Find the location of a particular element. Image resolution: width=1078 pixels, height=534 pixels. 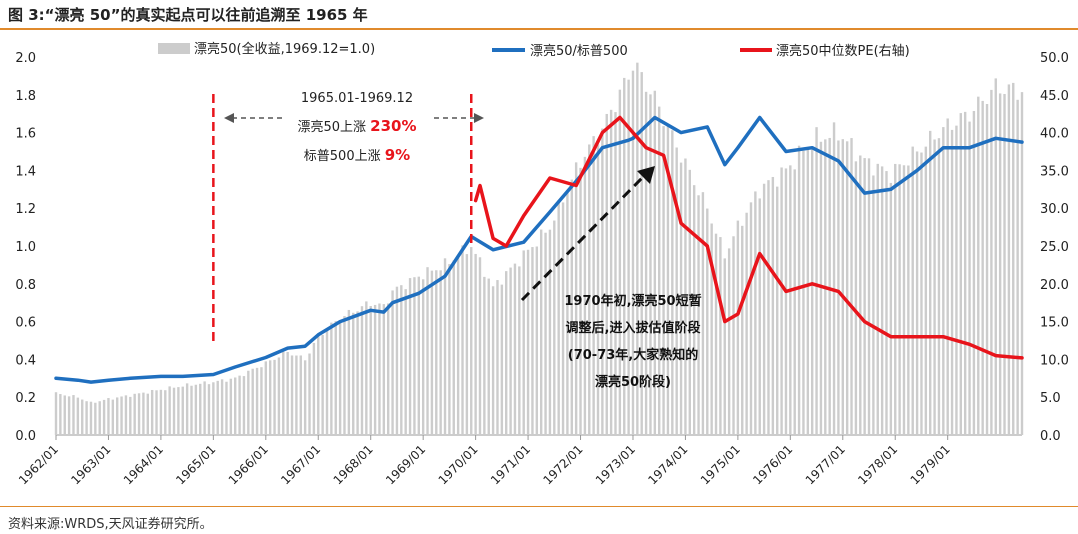

x-tick-label: 1979/01 is located at coordinates (930, 464).